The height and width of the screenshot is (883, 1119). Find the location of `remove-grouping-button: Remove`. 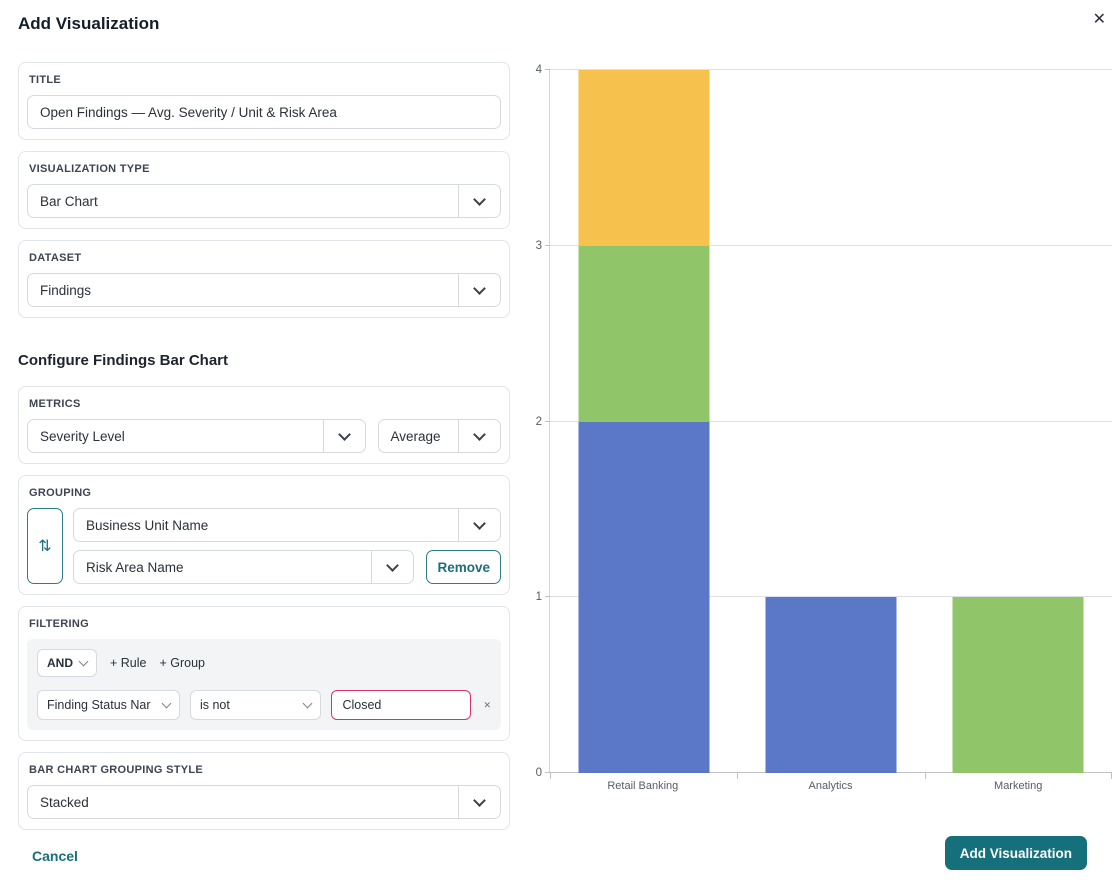

remove-grouping-button: Remove is located at coordinates (463, 567).